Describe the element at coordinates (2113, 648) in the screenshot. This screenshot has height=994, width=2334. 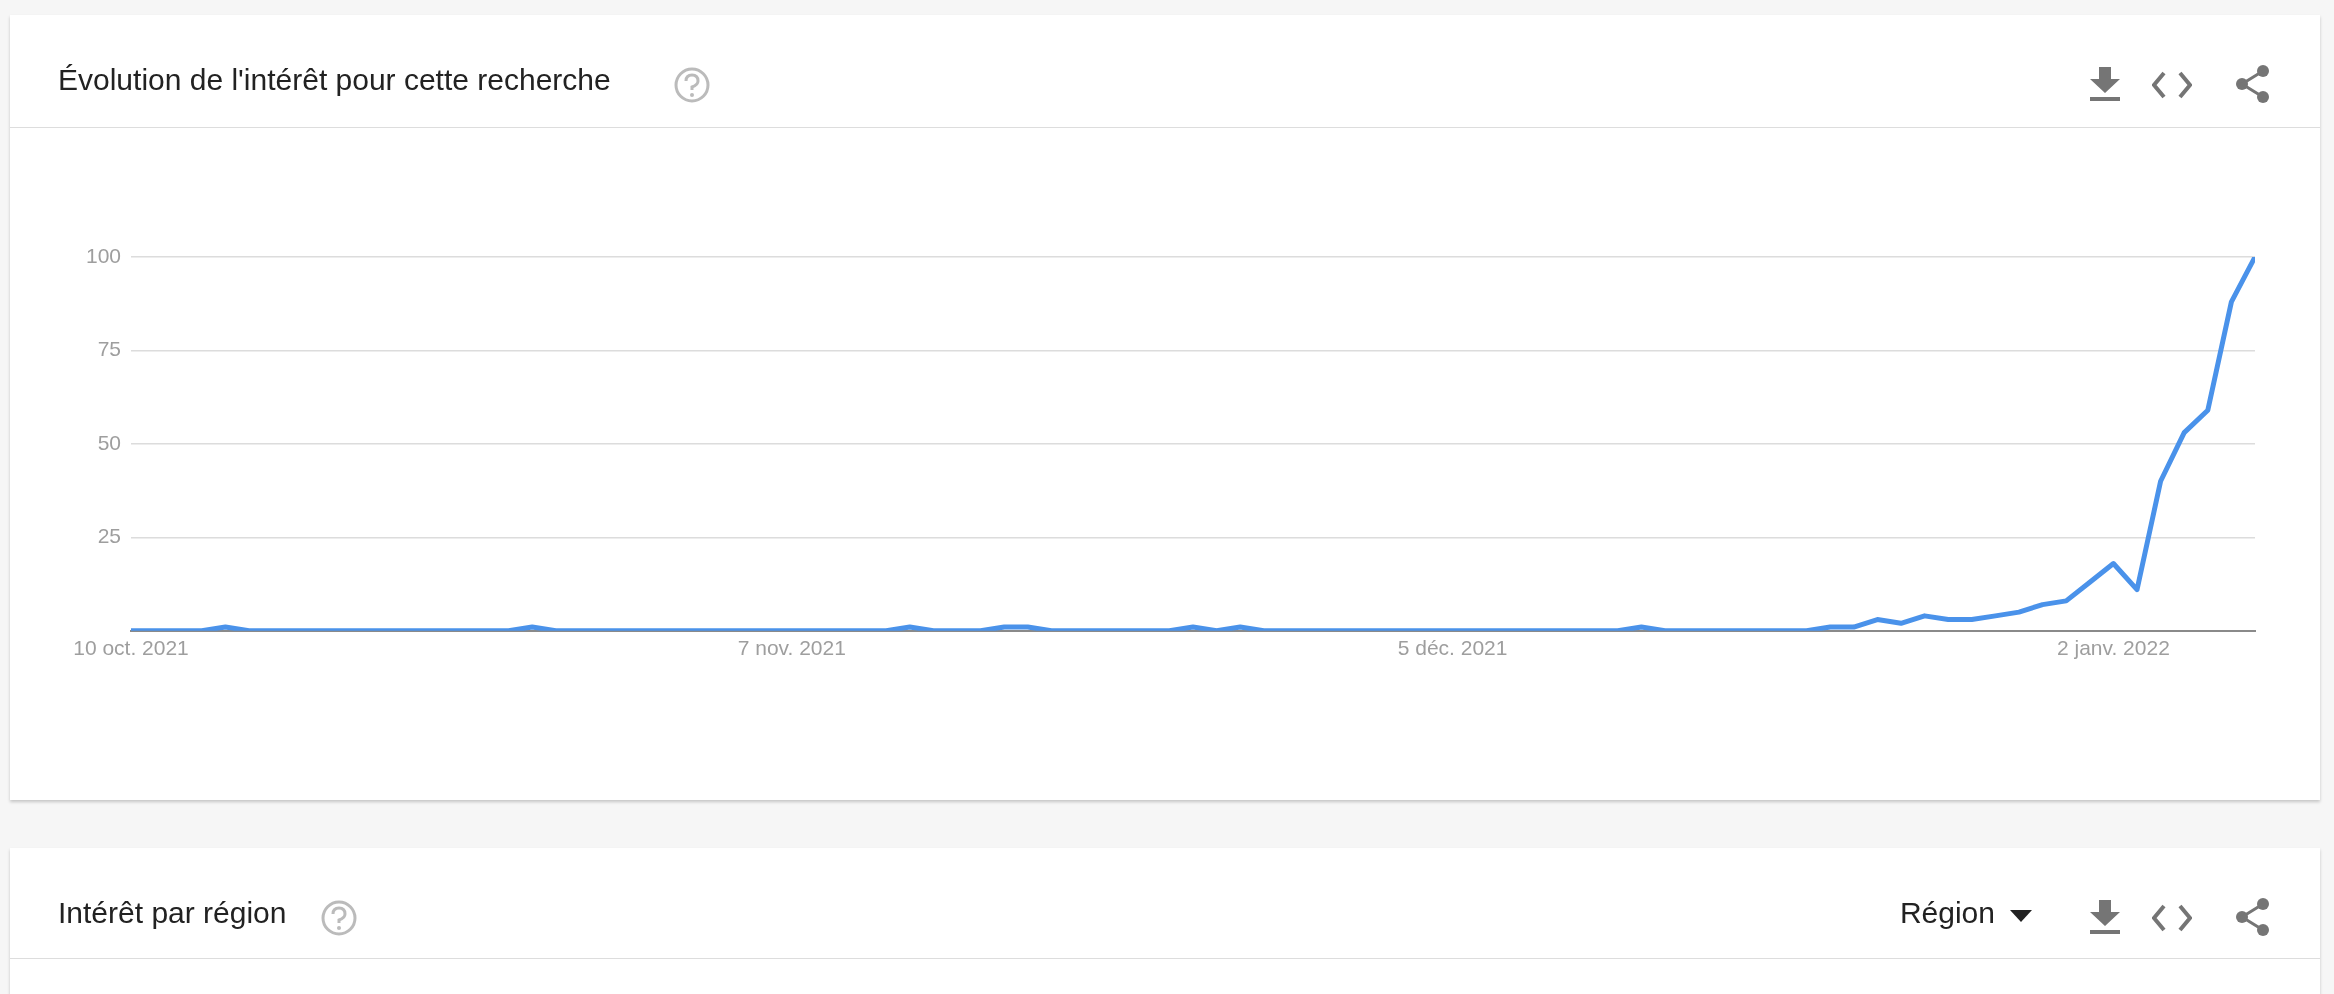
I see `x-tick-label: 2 janv. 2022` at that location.